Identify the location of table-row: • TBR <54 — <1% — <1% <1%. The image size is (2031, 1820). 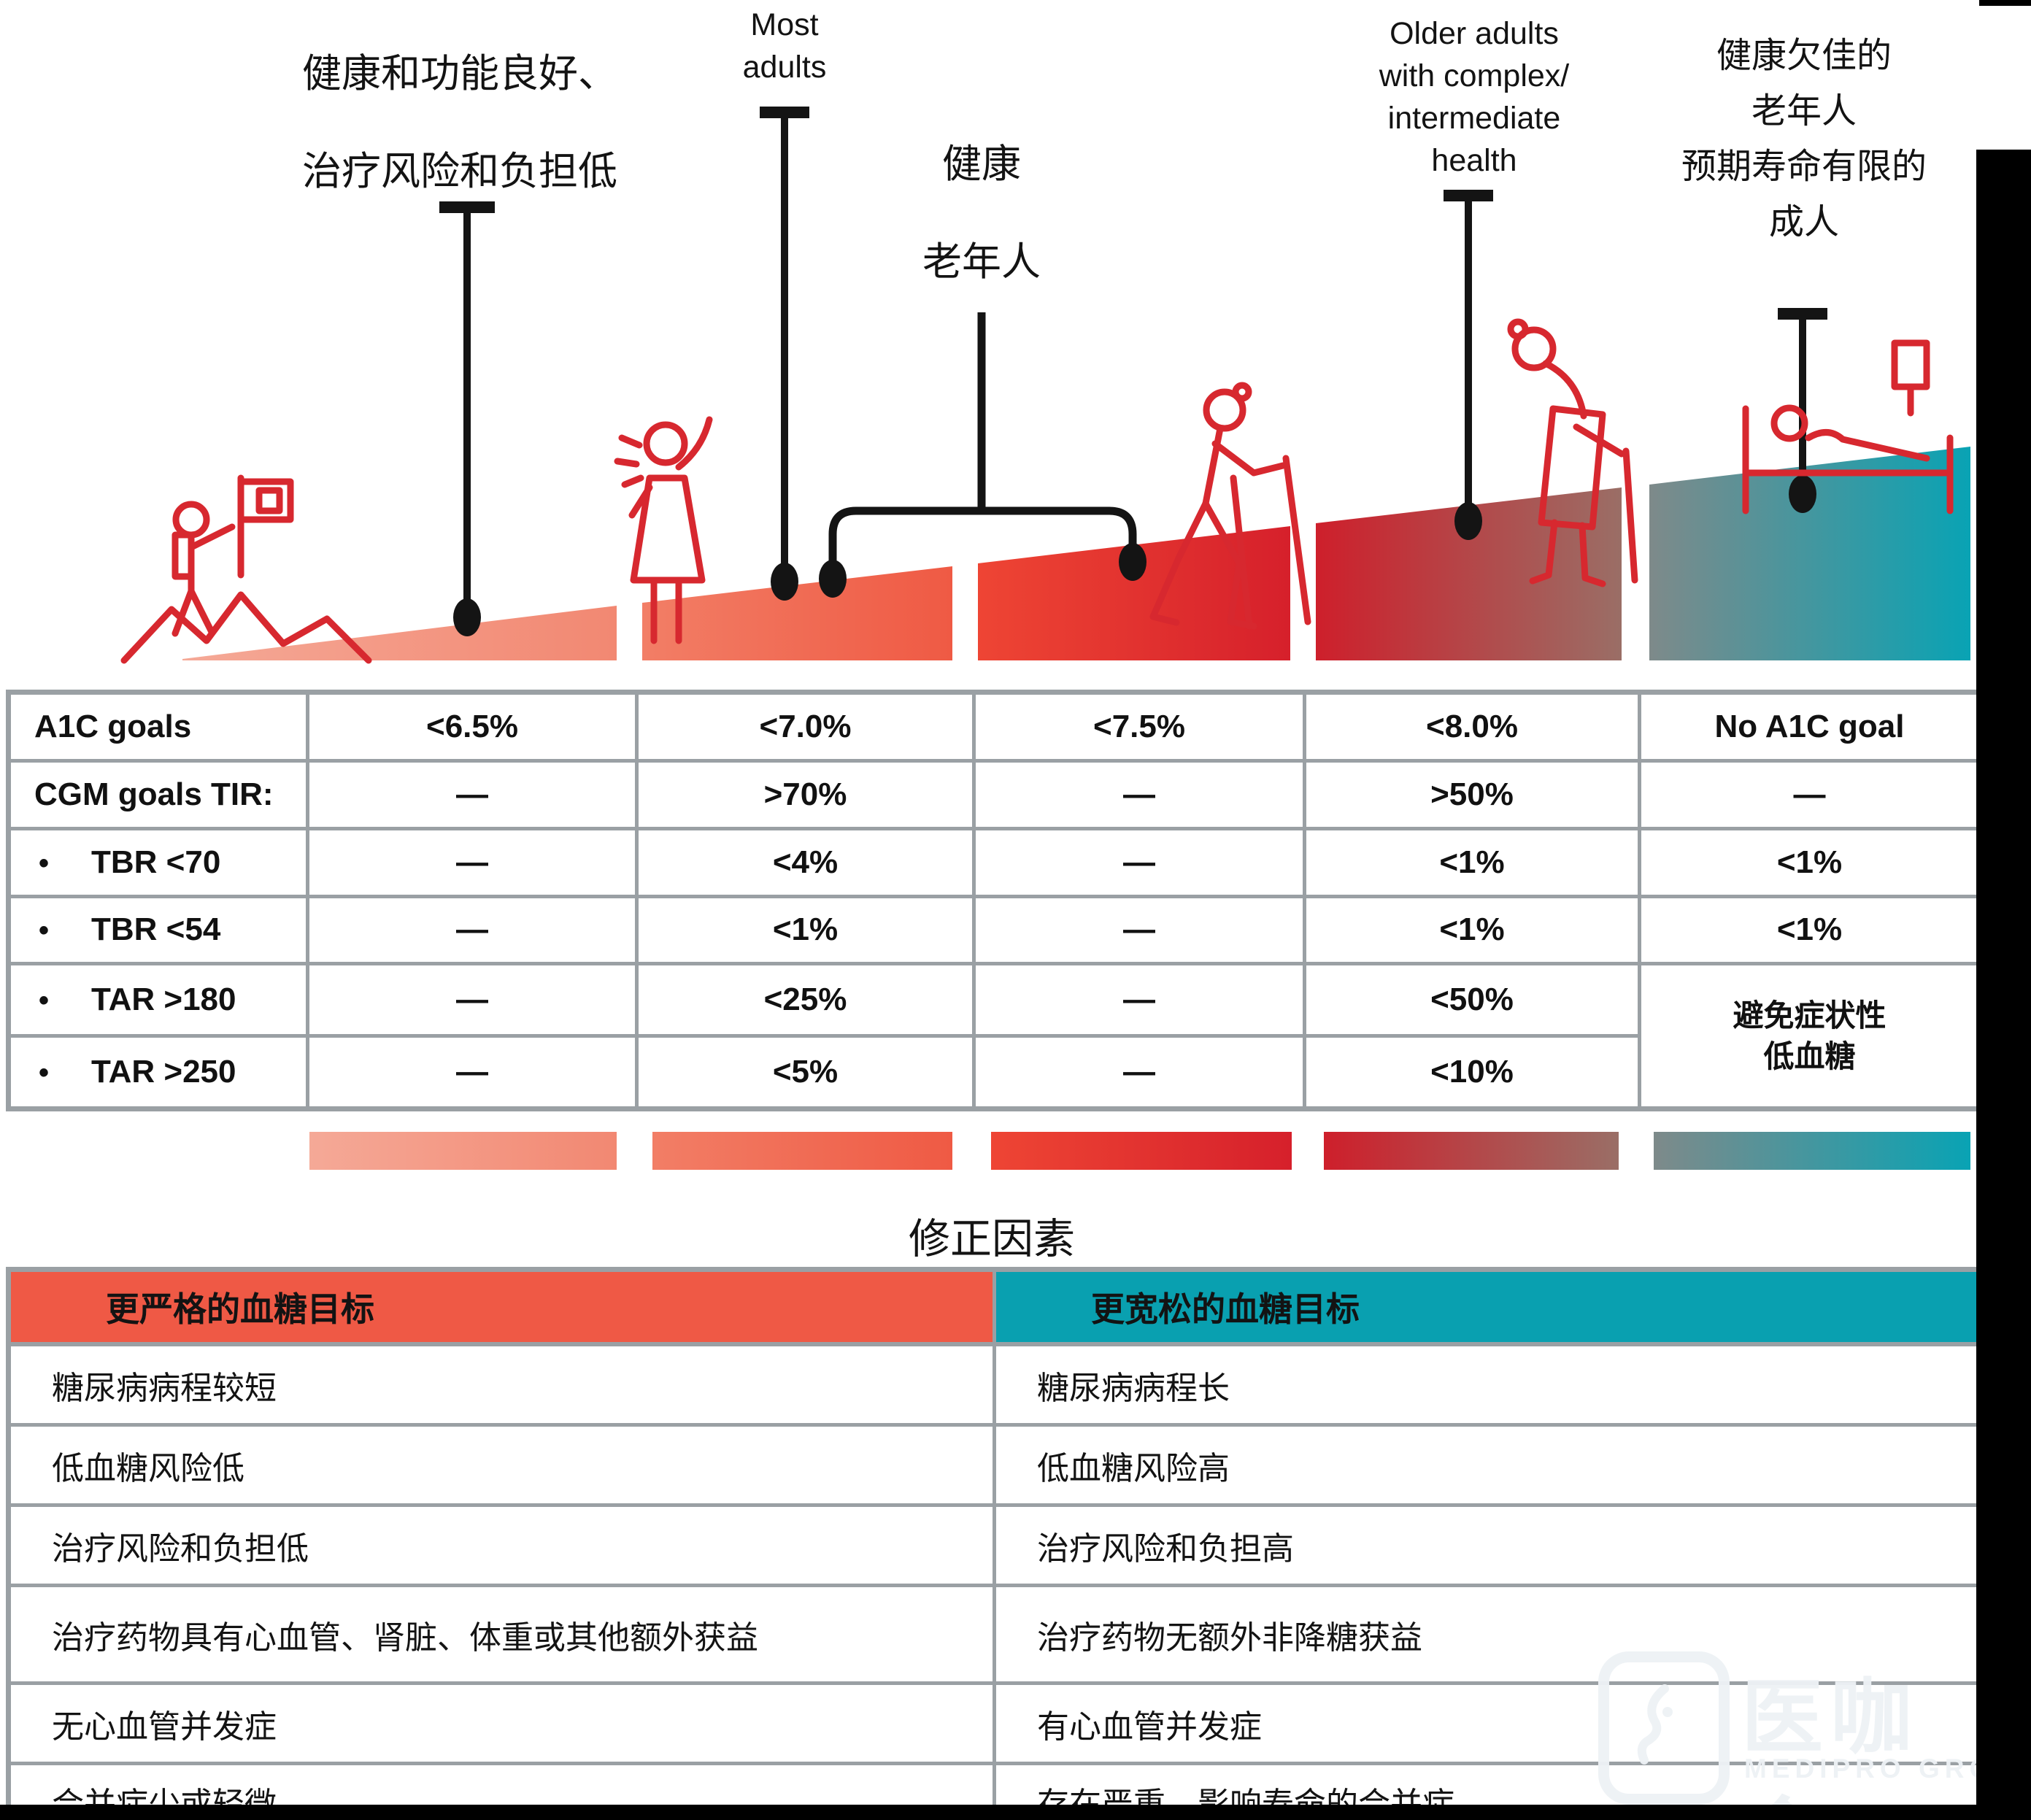
(994, 930).